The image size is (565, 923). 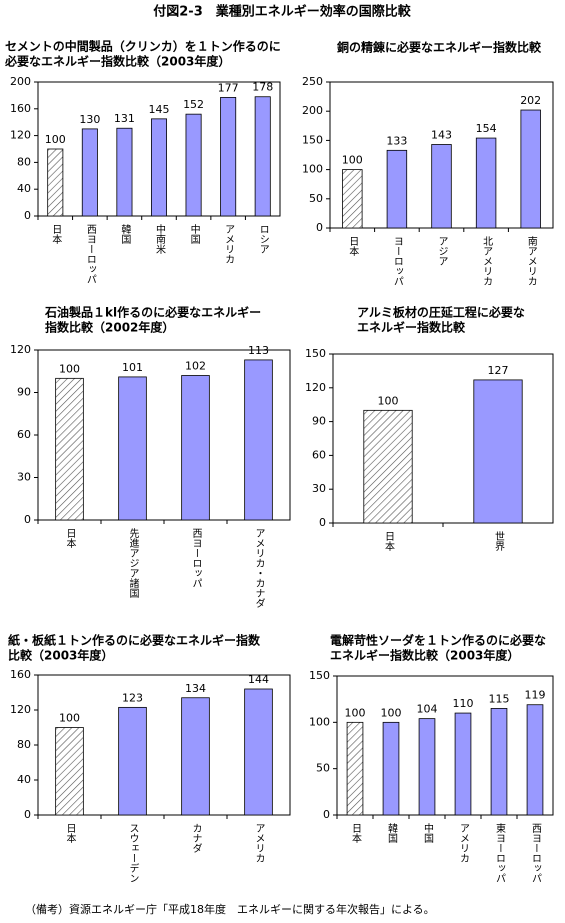 I want to click on value-label: 127, so click(x=498, y=370).